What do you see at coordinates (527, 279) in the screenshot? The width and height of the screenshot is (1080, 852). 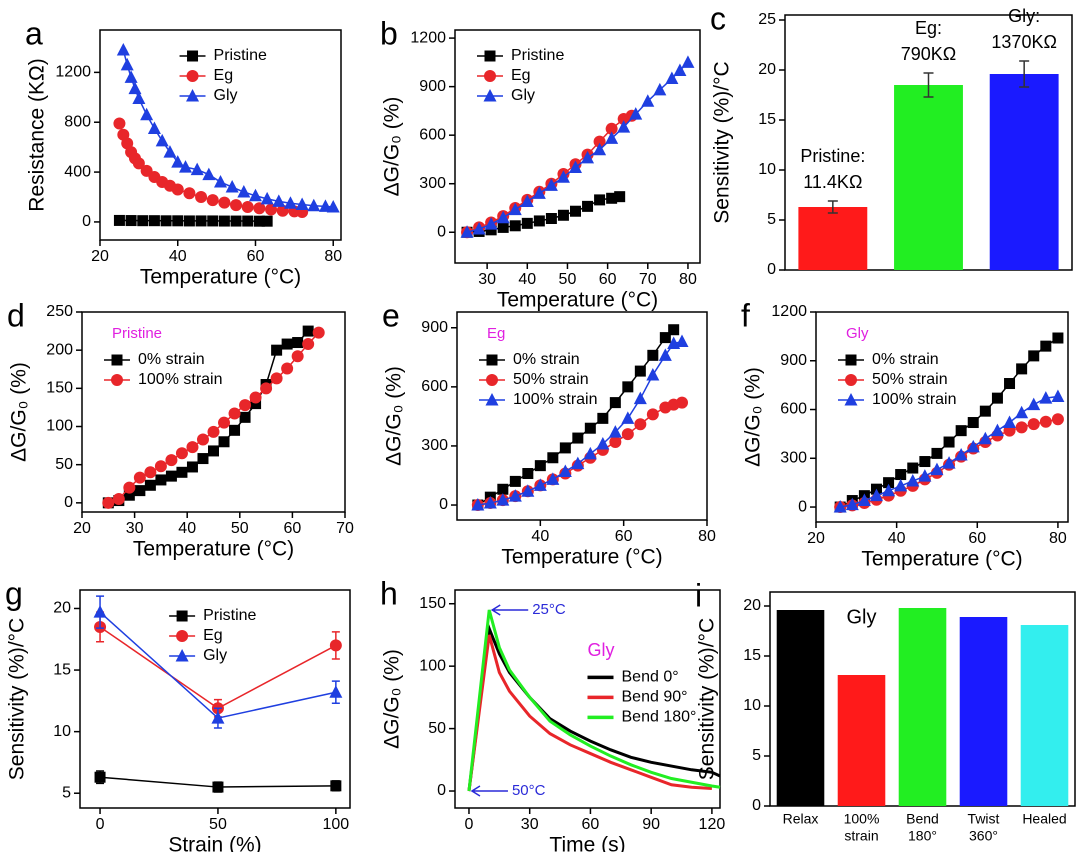 I see `x-tick-label: 40` at bounding box center [527, 279].